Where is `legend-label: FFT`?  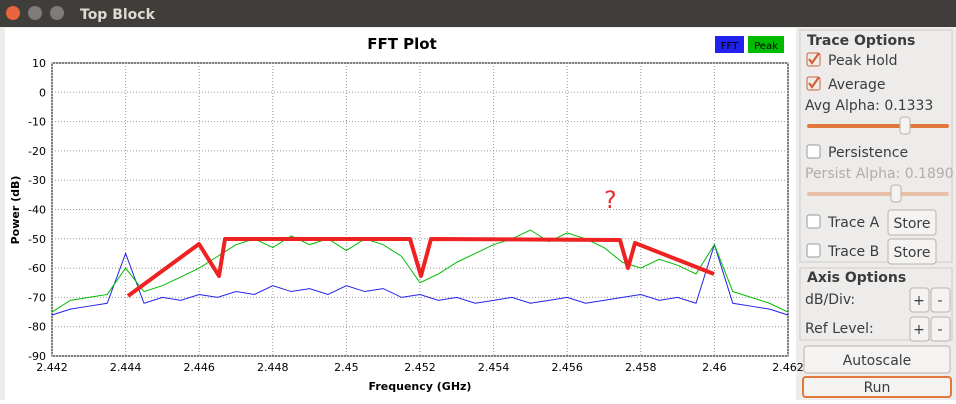
legend-label: FFT is located at coordinates (730, 46).